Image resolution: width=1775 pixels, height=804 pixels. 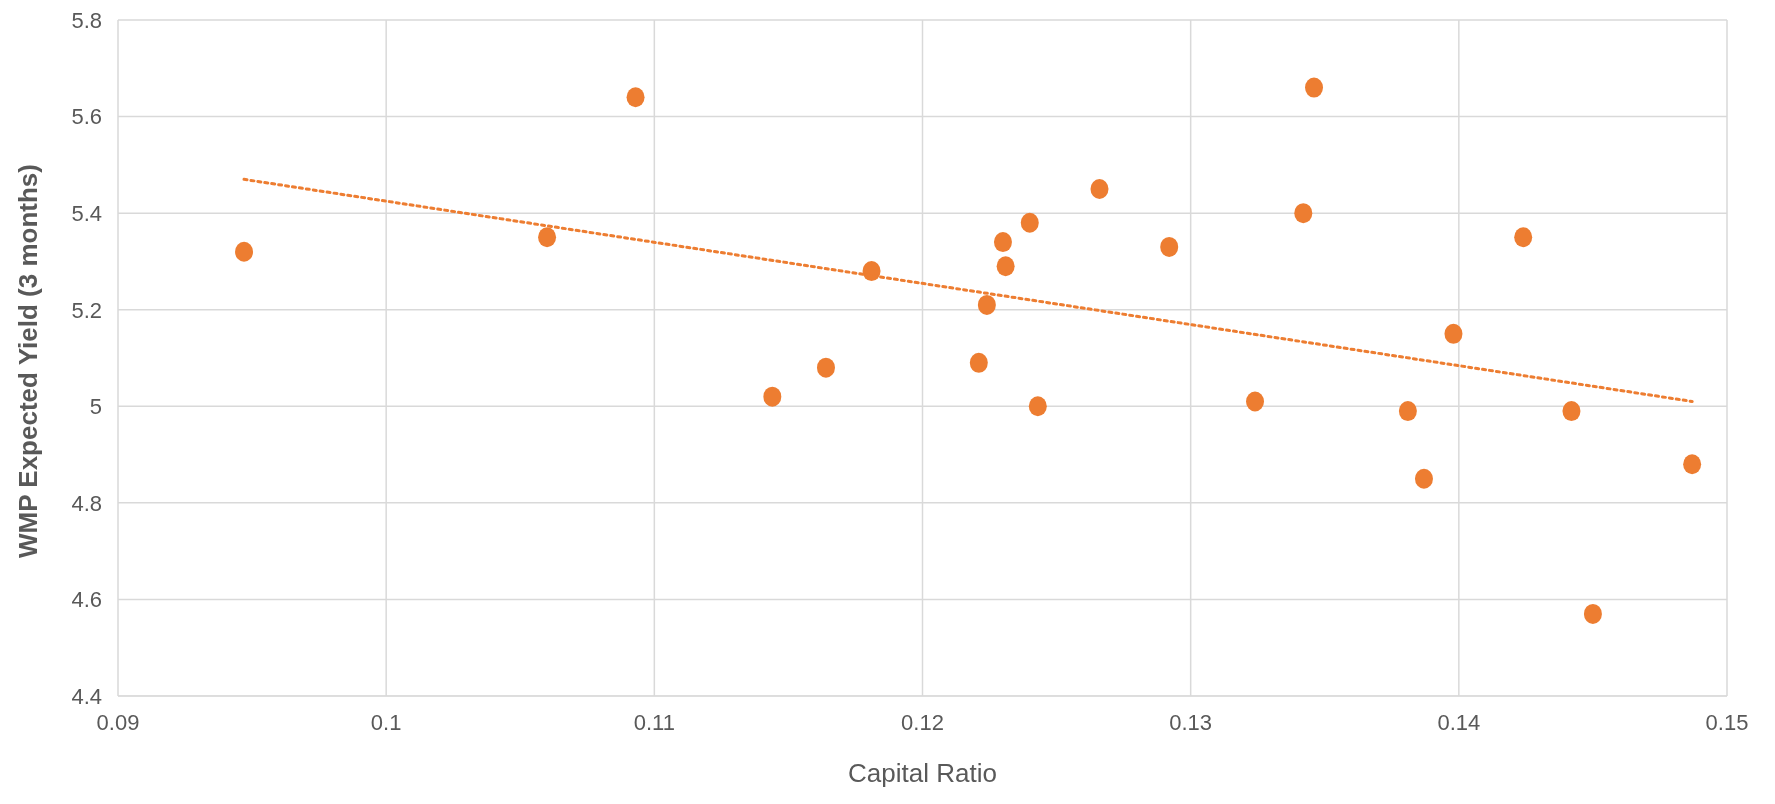 What do you see at coordinates (86, 503) in the screenshot?
I see `y-tick-label: 4.8` at bounding box center [86, 503].